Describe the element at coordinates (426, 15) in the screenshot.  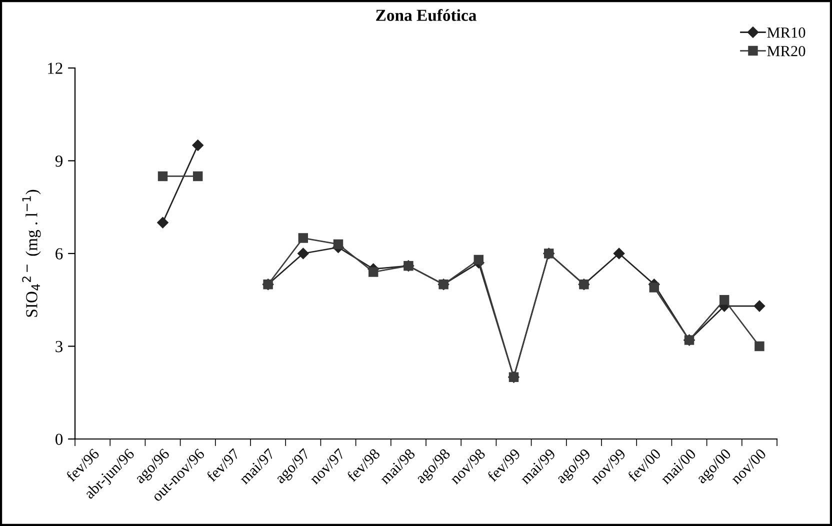
I see `chart-title: Zona Eufótica` at that location.